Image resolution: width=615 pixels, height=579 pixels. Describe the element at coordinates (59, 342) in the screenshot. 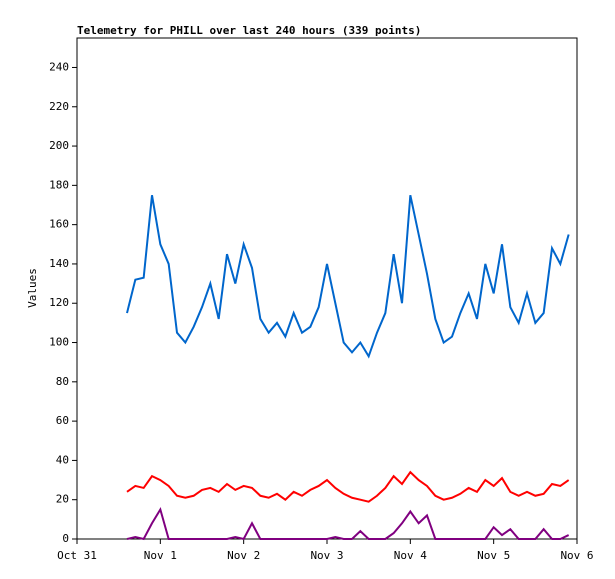

I see `y-tick-label: 100` at that location.